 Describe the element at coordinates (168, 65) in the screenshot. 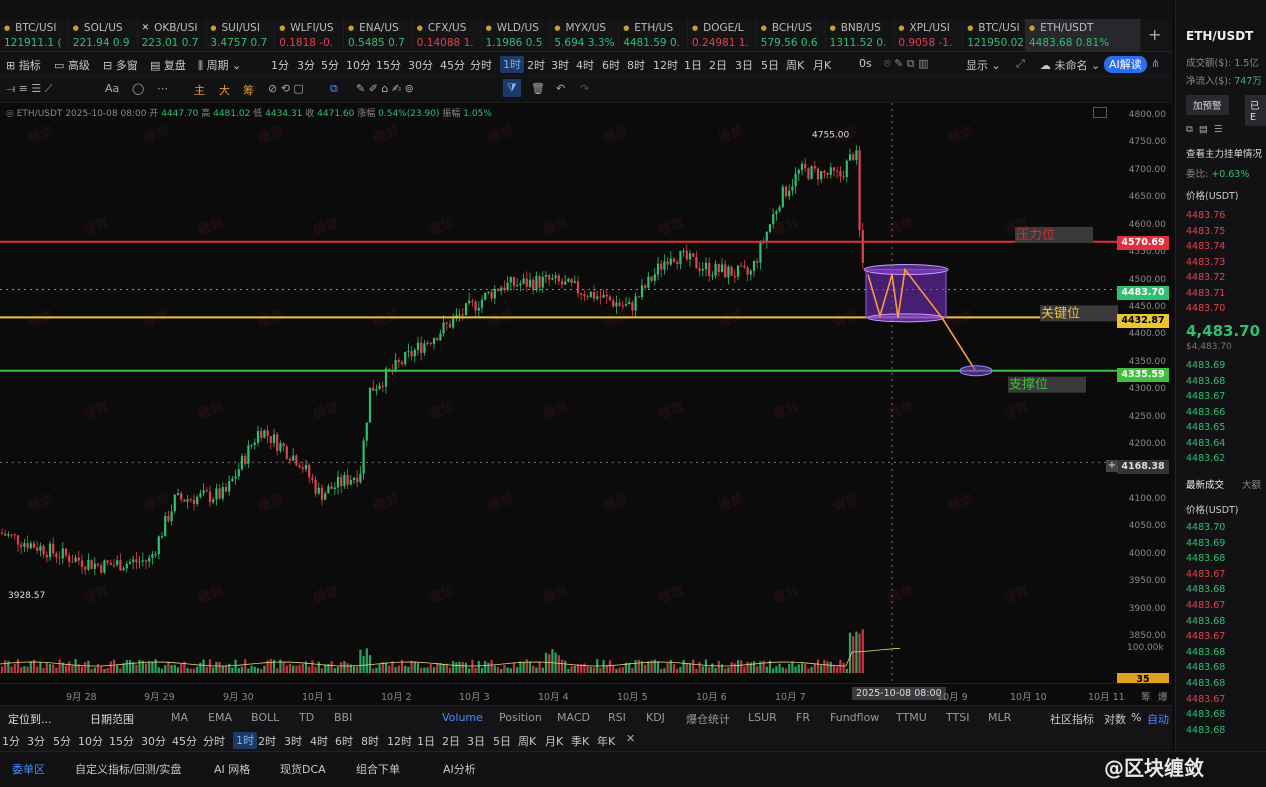

I see `review-button: ▤ 复盘` at that location.